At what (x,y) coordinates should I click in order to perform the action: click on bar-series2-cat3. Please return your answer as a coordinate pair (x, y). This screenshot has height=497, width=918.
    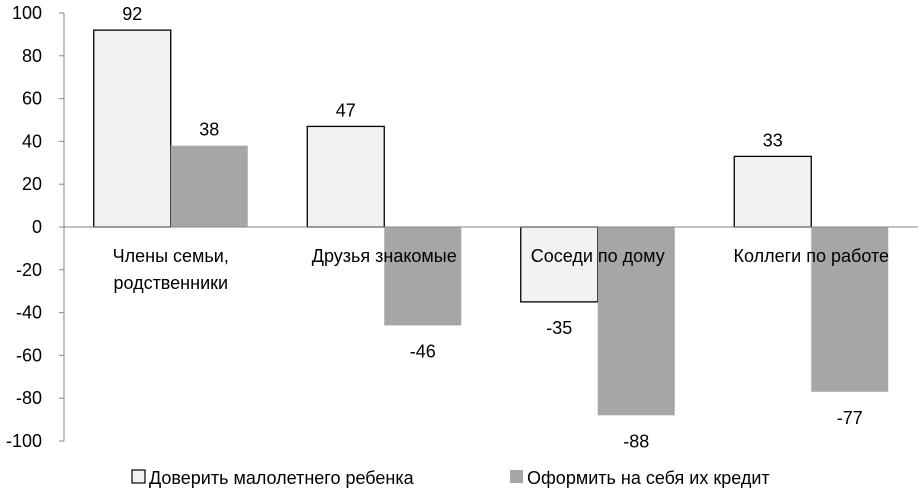
    Looking at the image, I should click on (636, 321).